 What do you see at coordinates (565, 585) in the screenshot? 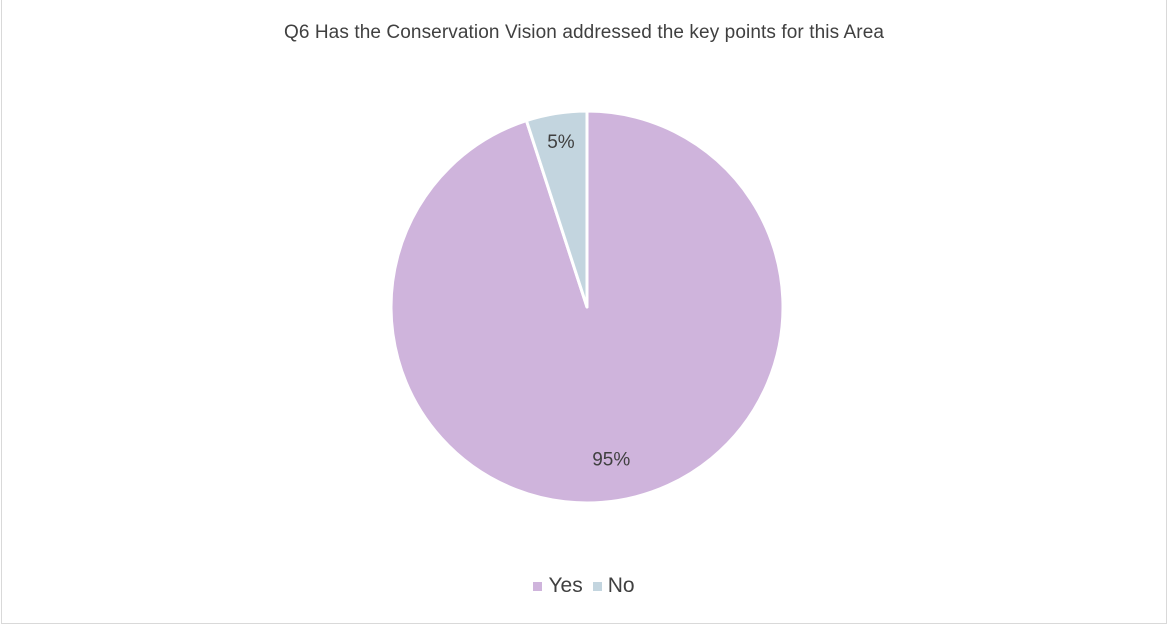
I see `legend-label-yes: Yes` at bounding box center [565, 585].